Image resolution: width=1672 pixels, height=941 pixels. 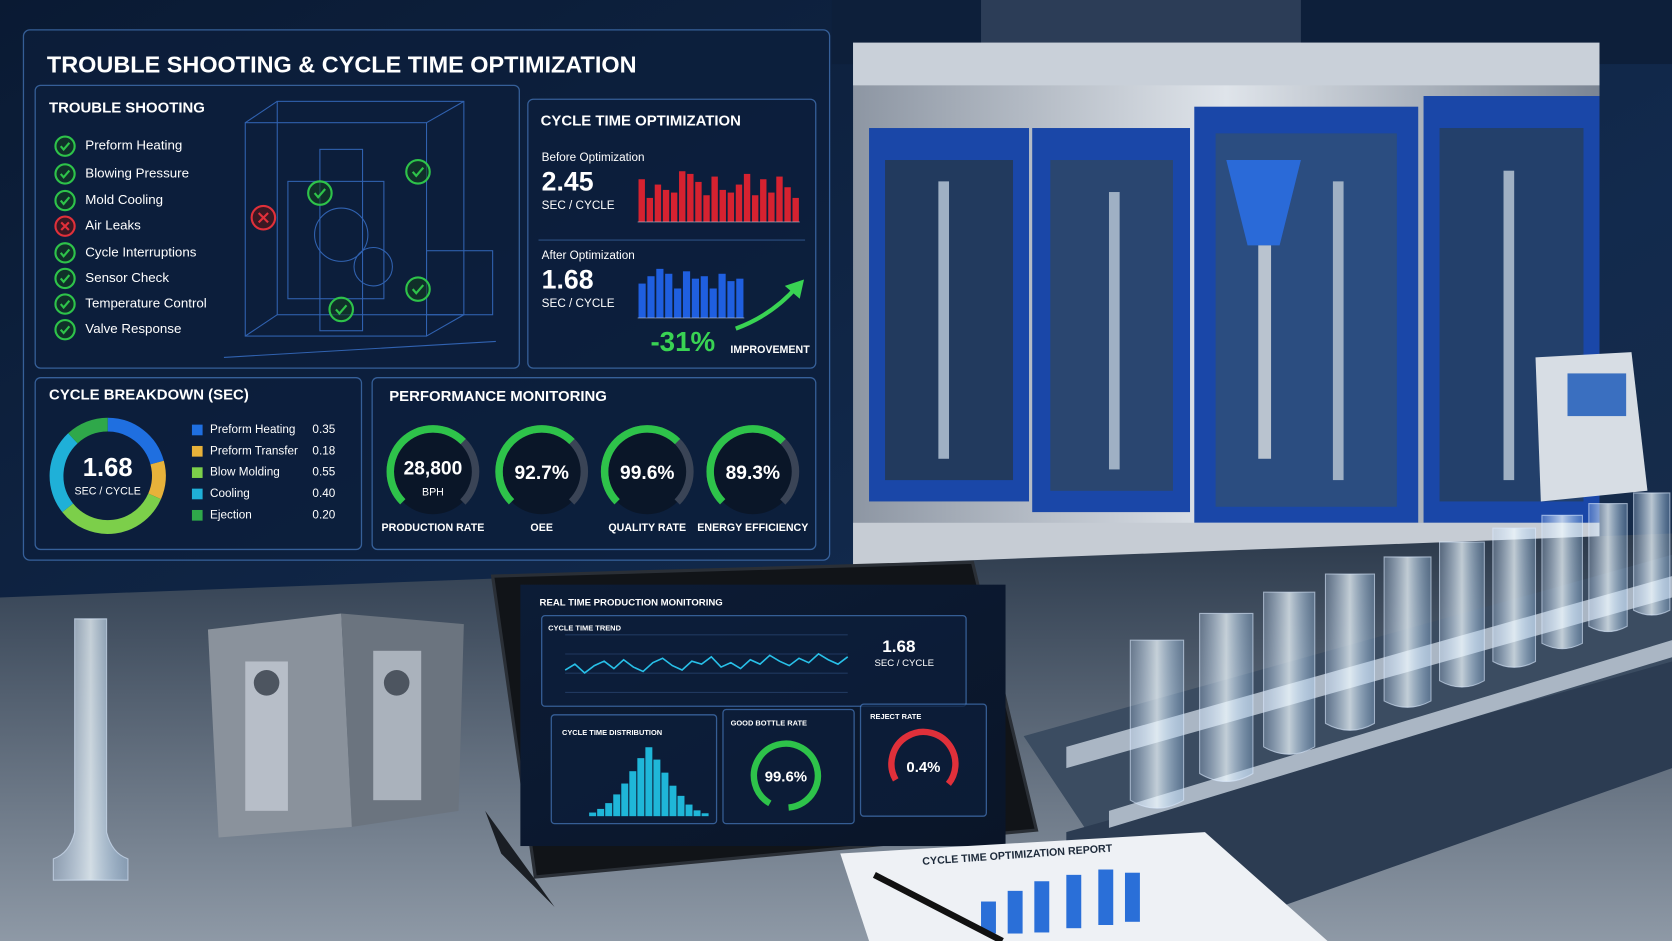 I want to click on legend-value: 0.55, so click(x=323, y=472).